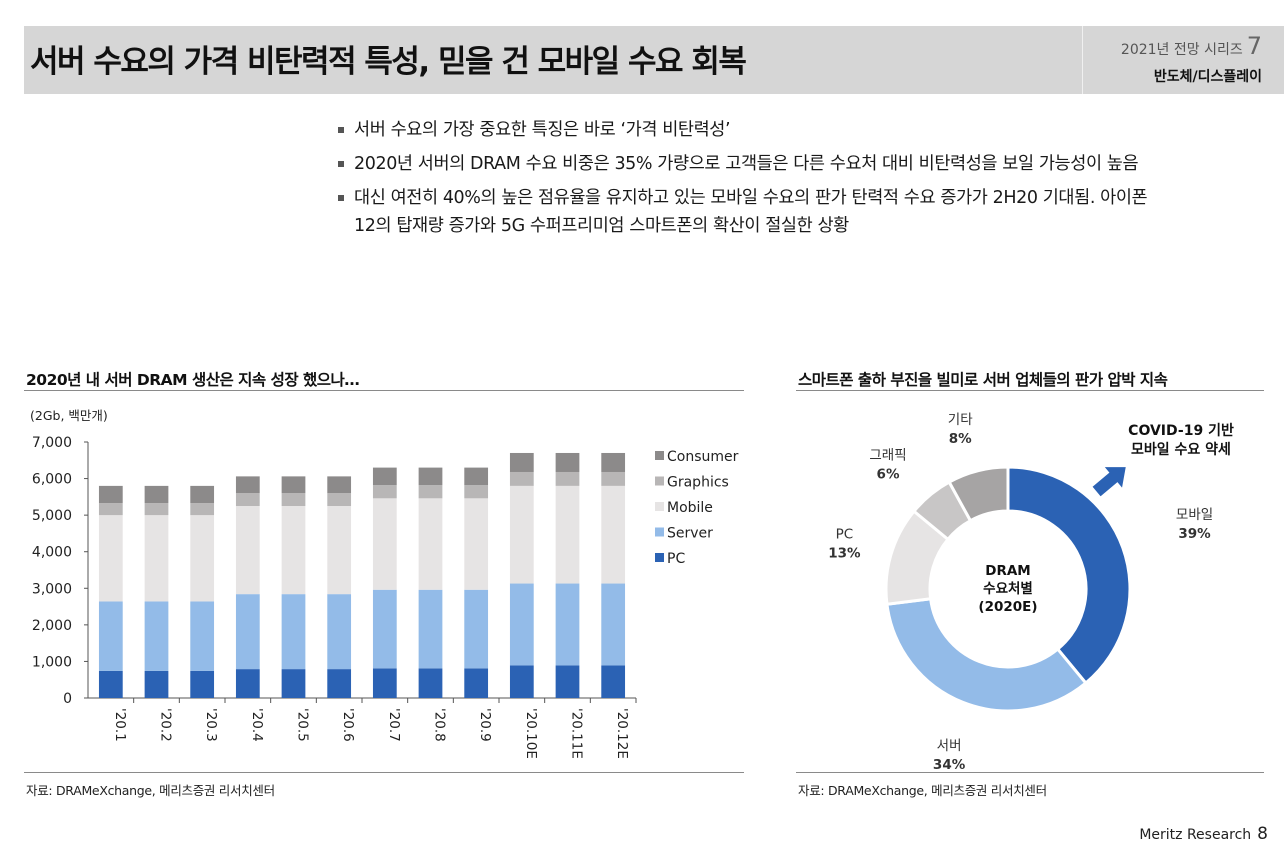 The image size is (1284, 856). Describe the element at coordinates (52, 662) in the screenshot. I see `y-tick-label: 1,000` at that location.